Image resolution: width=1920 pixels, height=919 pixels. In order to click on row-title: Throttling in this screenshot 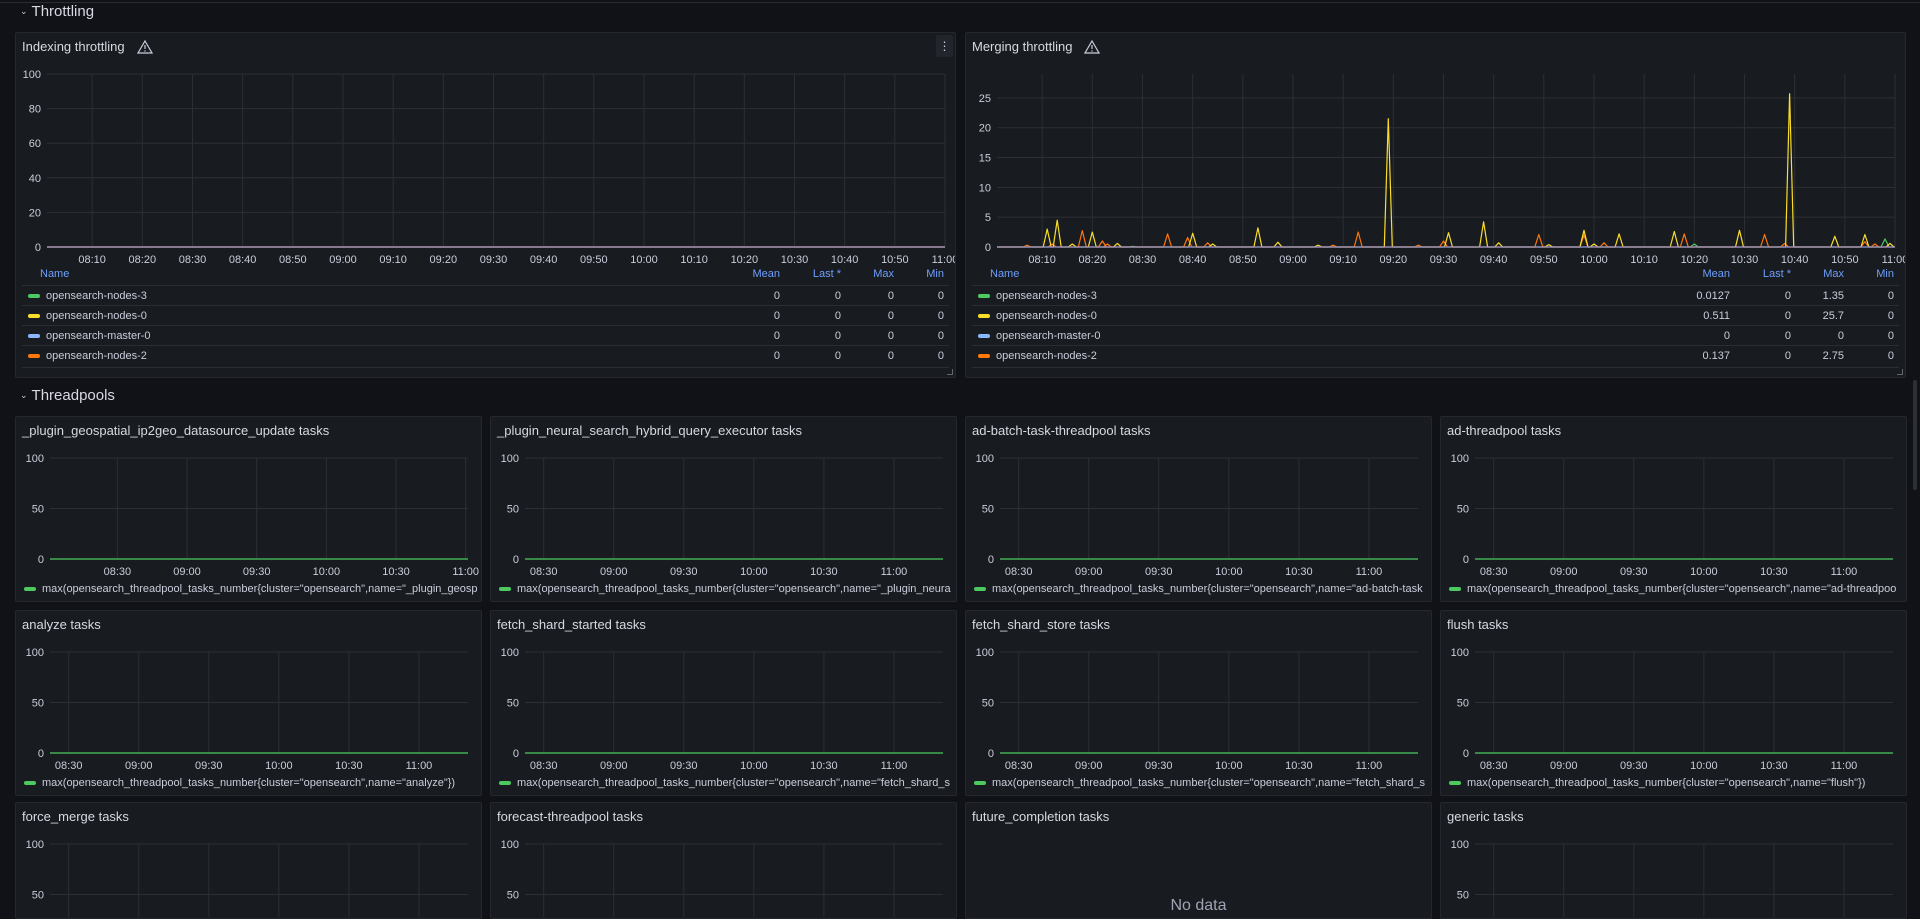, I will do `click(63, 11)`.